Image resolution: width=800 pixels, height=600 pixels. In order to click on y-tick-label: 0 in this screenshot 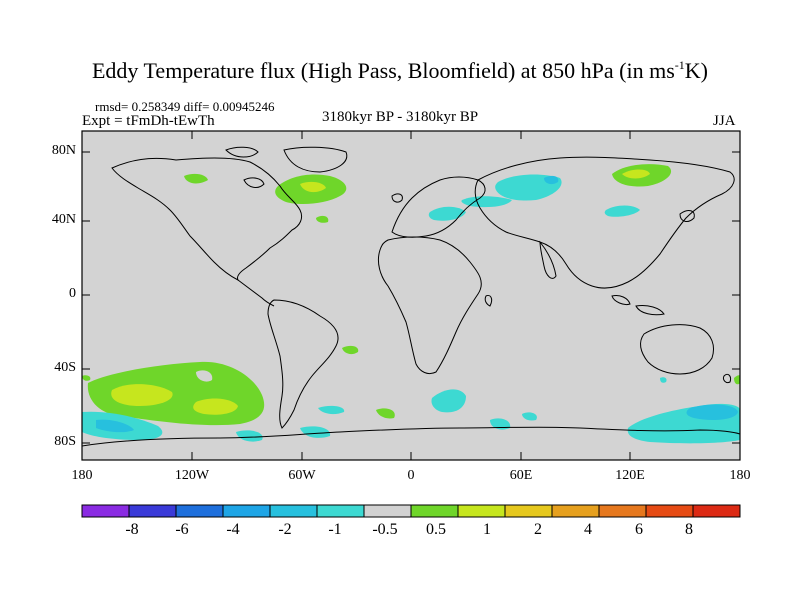, I will do `click(72, 293)`.